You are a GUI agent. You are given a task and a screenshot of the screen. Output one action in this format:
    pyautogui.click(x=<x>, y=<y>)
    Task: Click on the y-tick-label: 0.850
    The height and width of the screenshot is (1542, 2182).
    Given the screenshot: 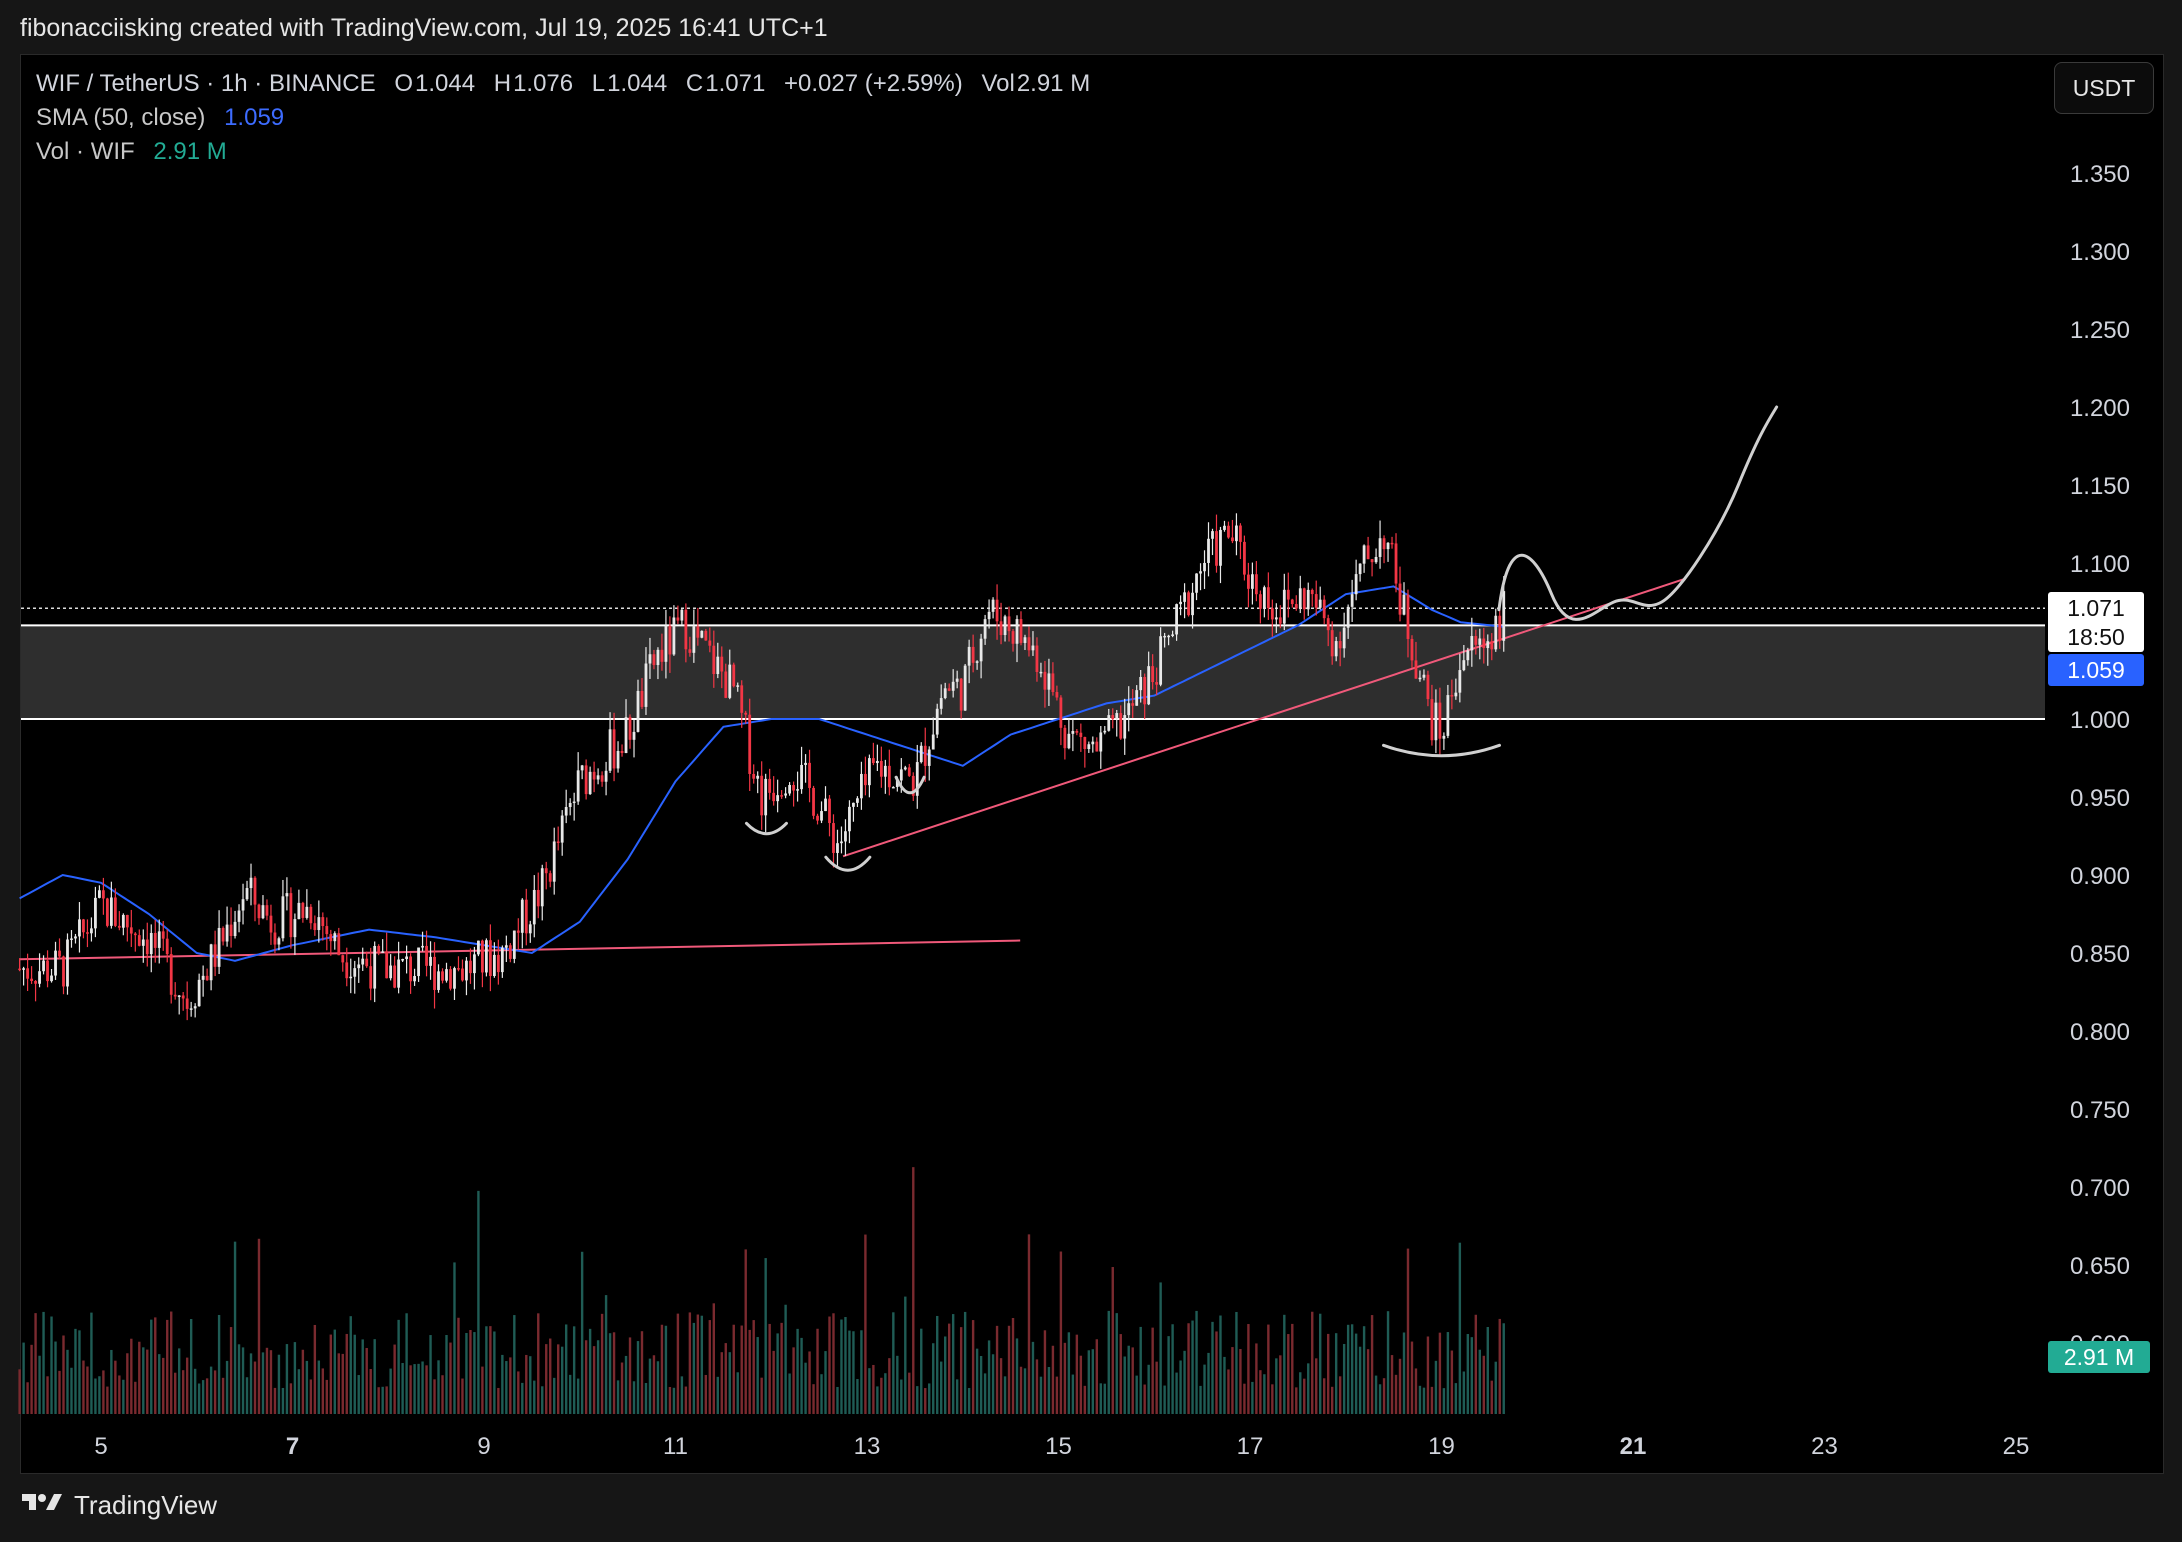 What is the action you would take?
    pyautogui.click(x=2100, y=954)
    